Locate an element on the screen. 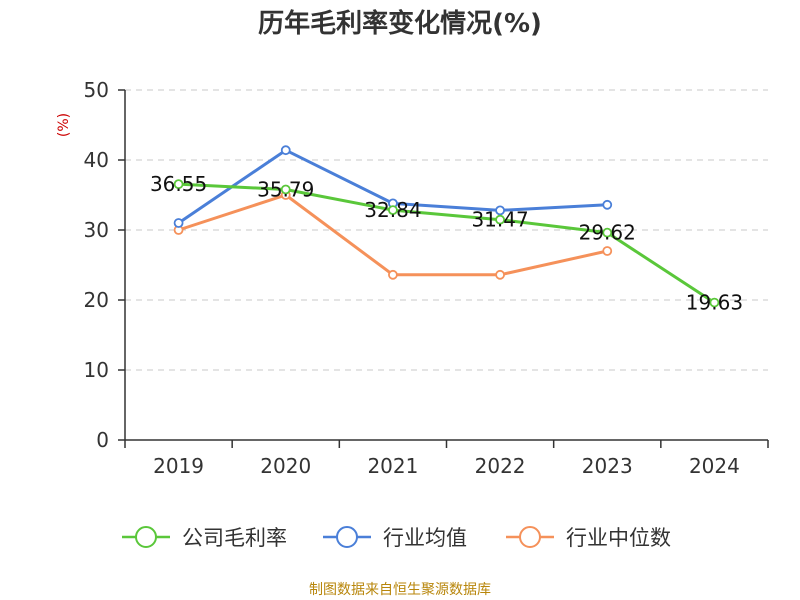 The width and height of the screenshot is (800, 600). y-tick-label: 20 is located at coordinates (96, 300).